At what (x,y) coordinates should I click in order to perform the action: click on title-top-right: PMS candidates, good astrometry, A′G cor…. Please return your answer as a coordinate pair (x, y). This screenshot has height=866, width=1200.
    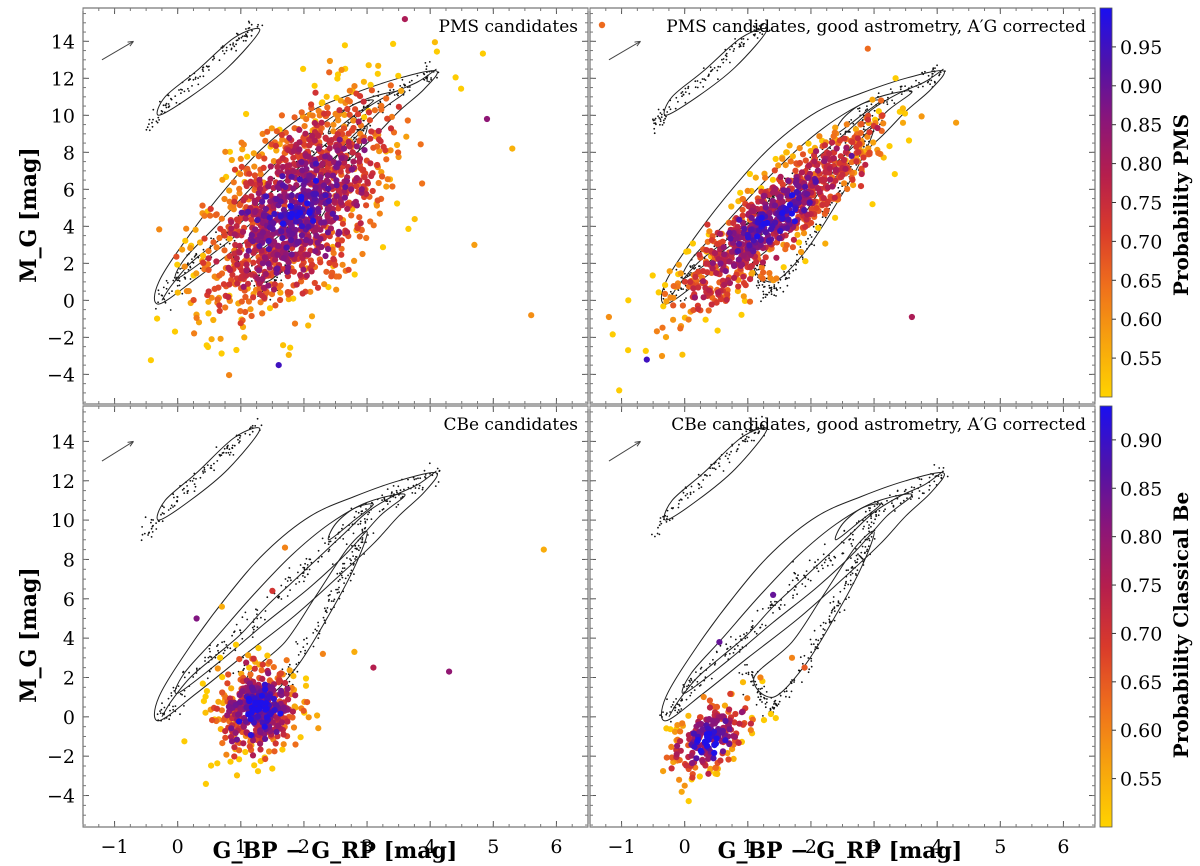
    Looking at the image, I should click on (876, 27).